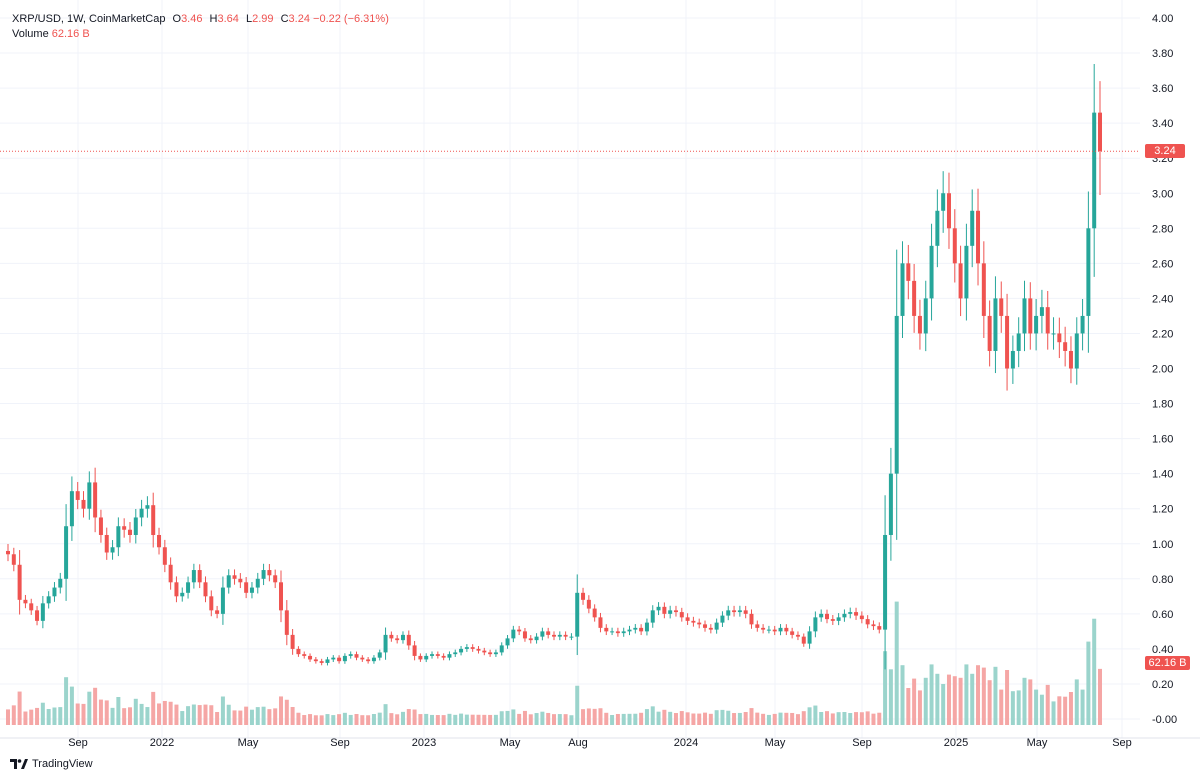  Describe the element at coordinates (1162, 405) in the screenshot. I see `y-tick-label: 1.80` at that location.